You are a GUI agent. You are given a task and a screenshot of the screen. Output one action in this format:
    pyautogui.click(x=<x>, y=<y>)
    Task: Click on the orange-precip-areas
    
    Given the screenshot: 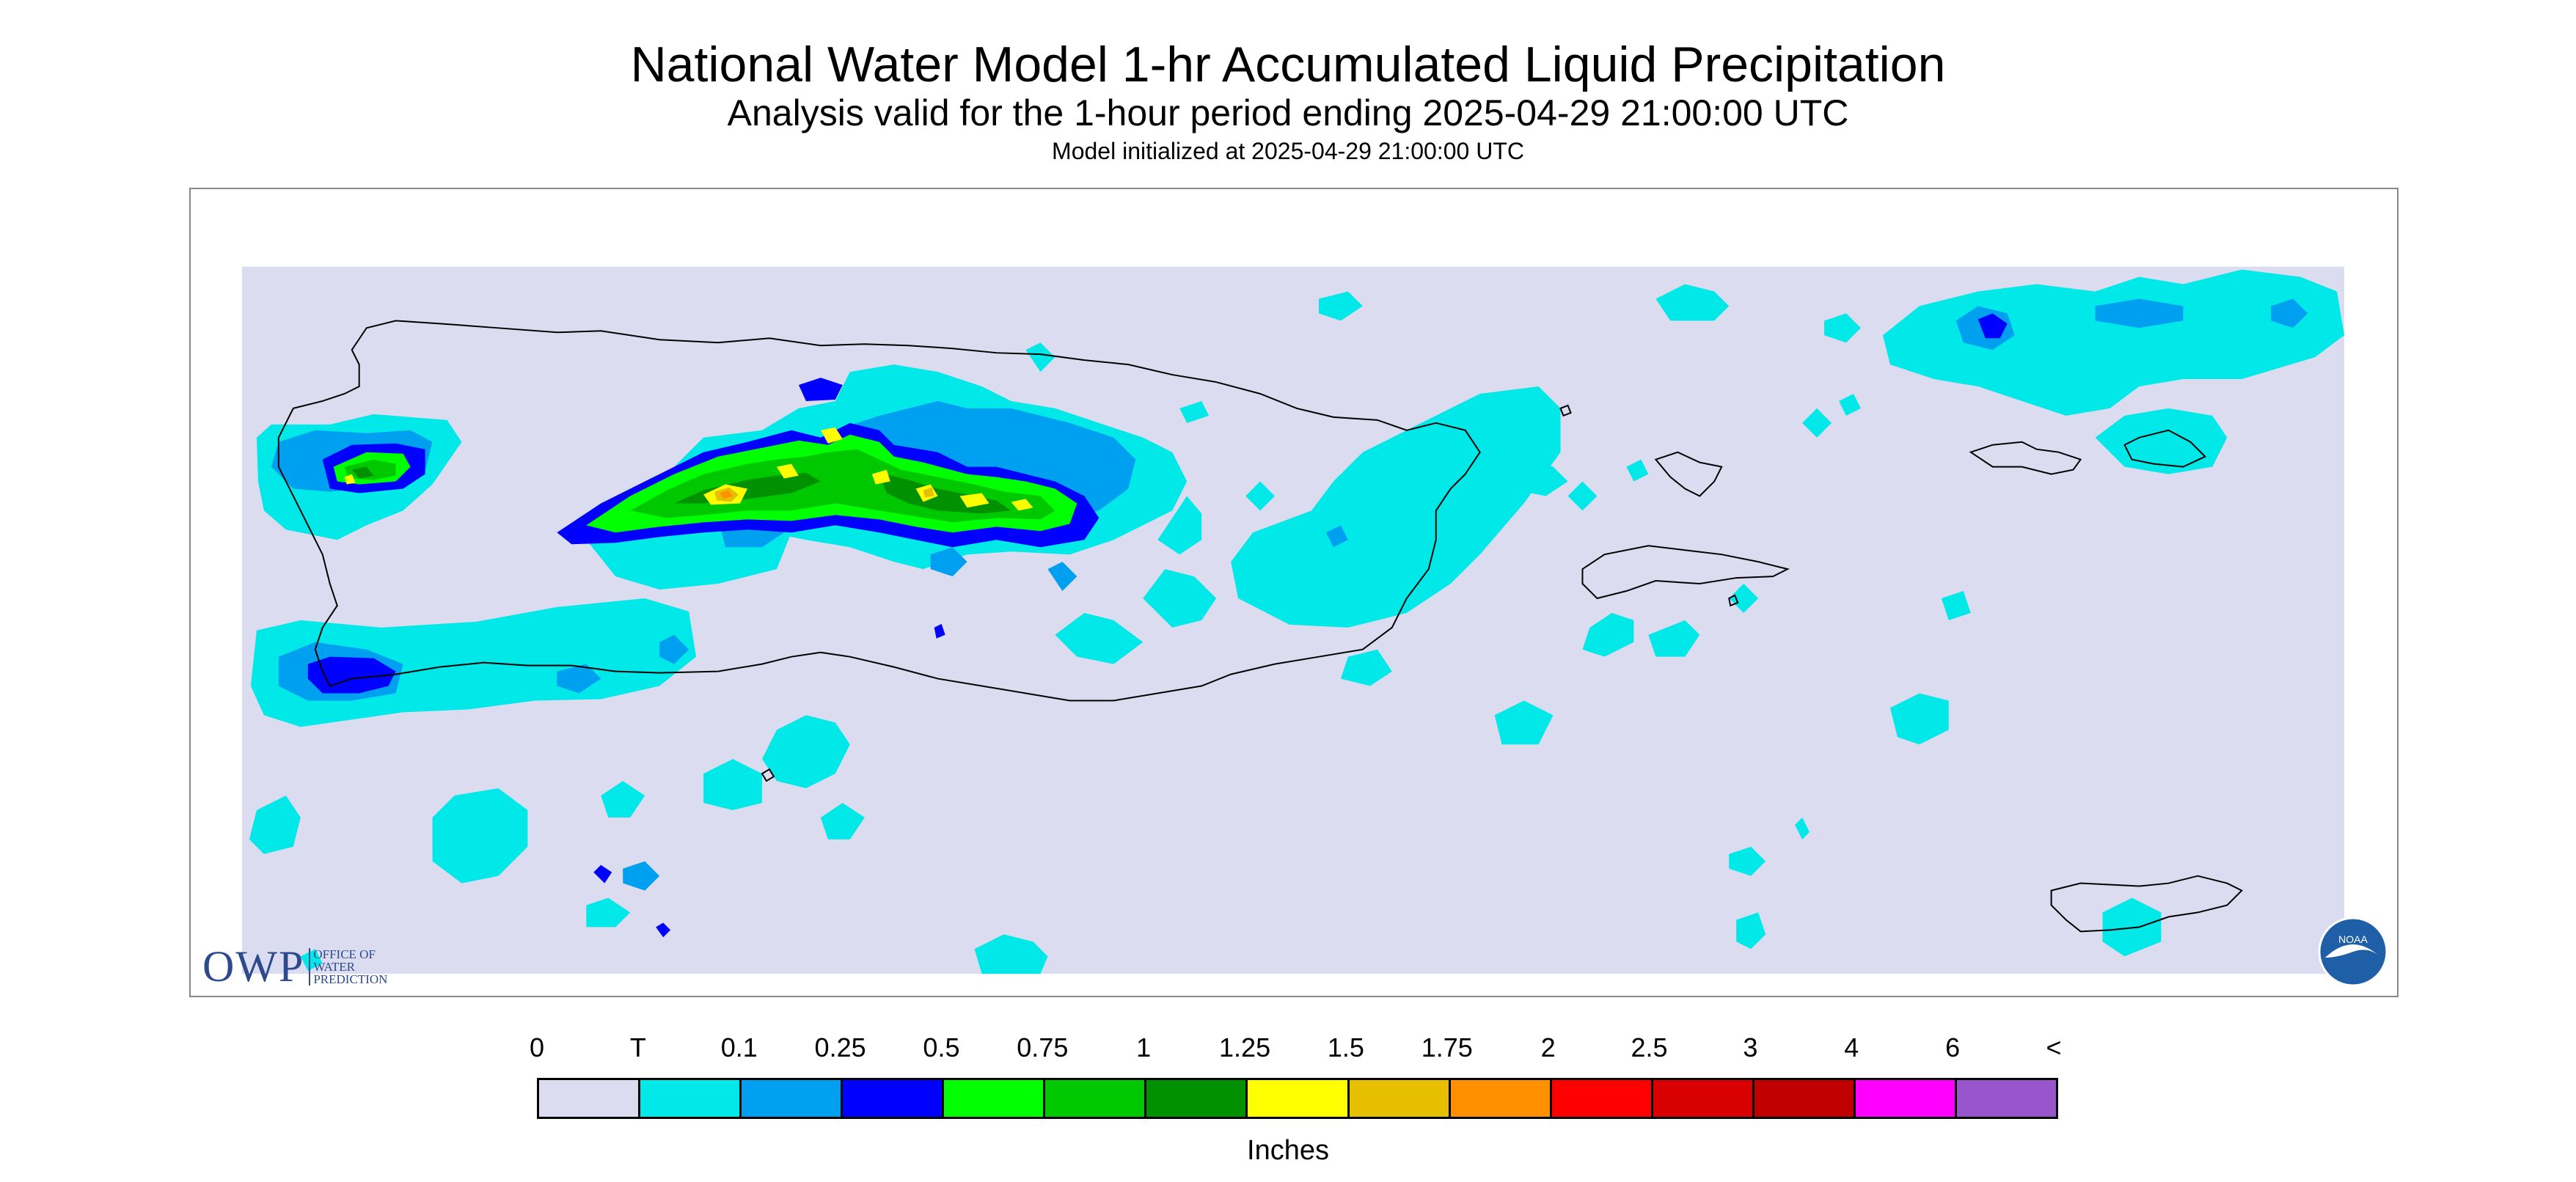 What is the action you would take?
    pyautogui.click(x=726, y=494)
    